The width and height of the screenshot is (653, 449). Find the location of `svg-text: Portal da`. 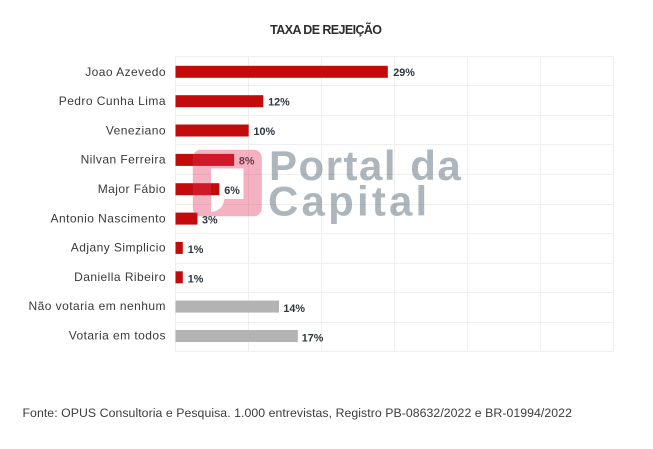

svg-text: Portal da is located at coordinates (365, 165).